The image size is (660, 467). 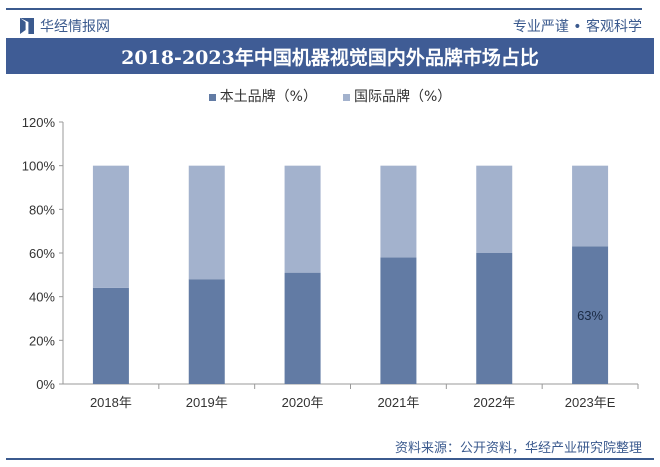 I want to click on x-tick-label: 2019年, so click(x=207, y=402).